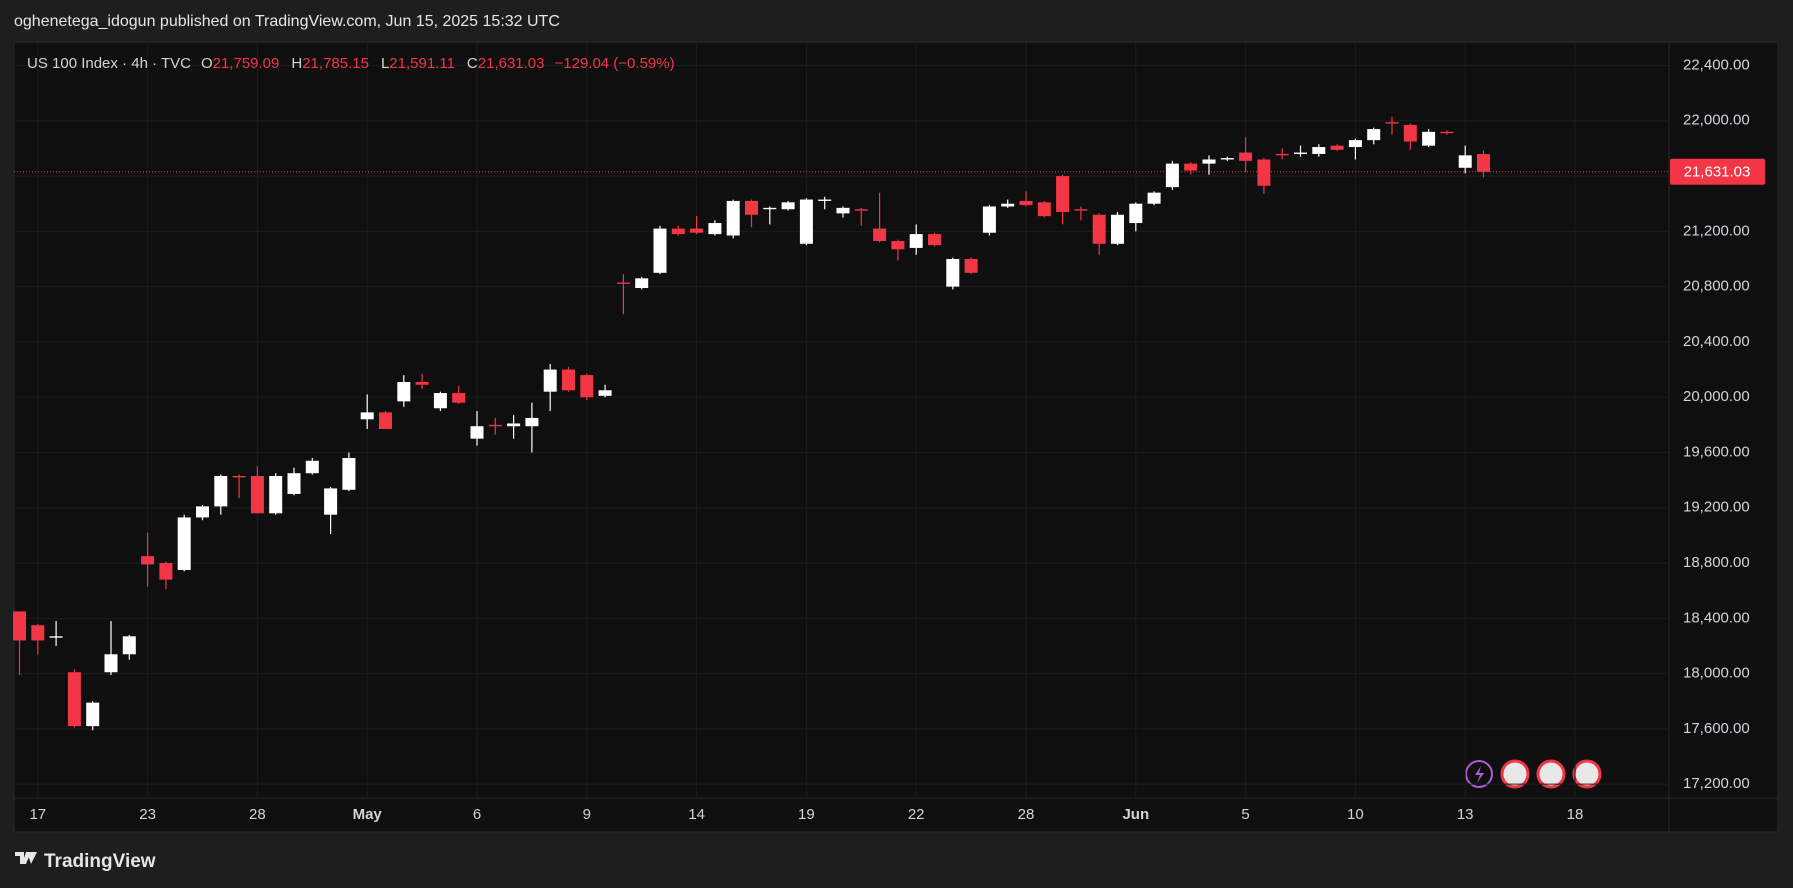 The image size is (1793, 888). I want to click on x-tick-label: 10, so click(1355, 814).